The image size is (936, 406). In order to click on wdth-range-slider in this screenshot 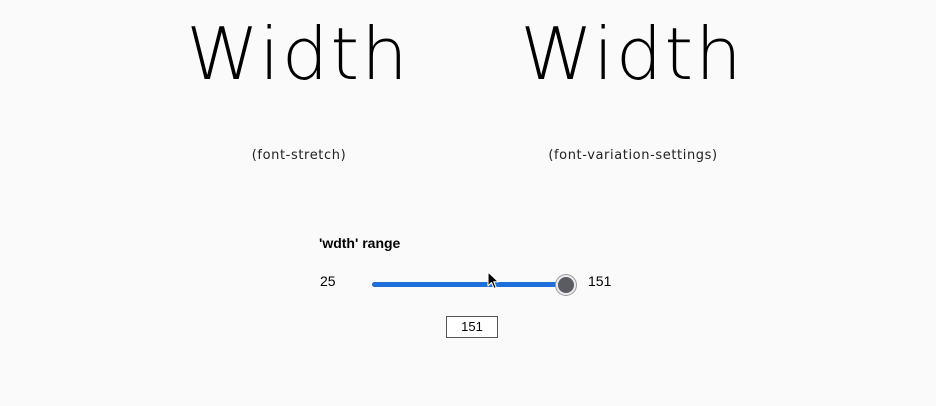, I will do `click(474, 285)`.